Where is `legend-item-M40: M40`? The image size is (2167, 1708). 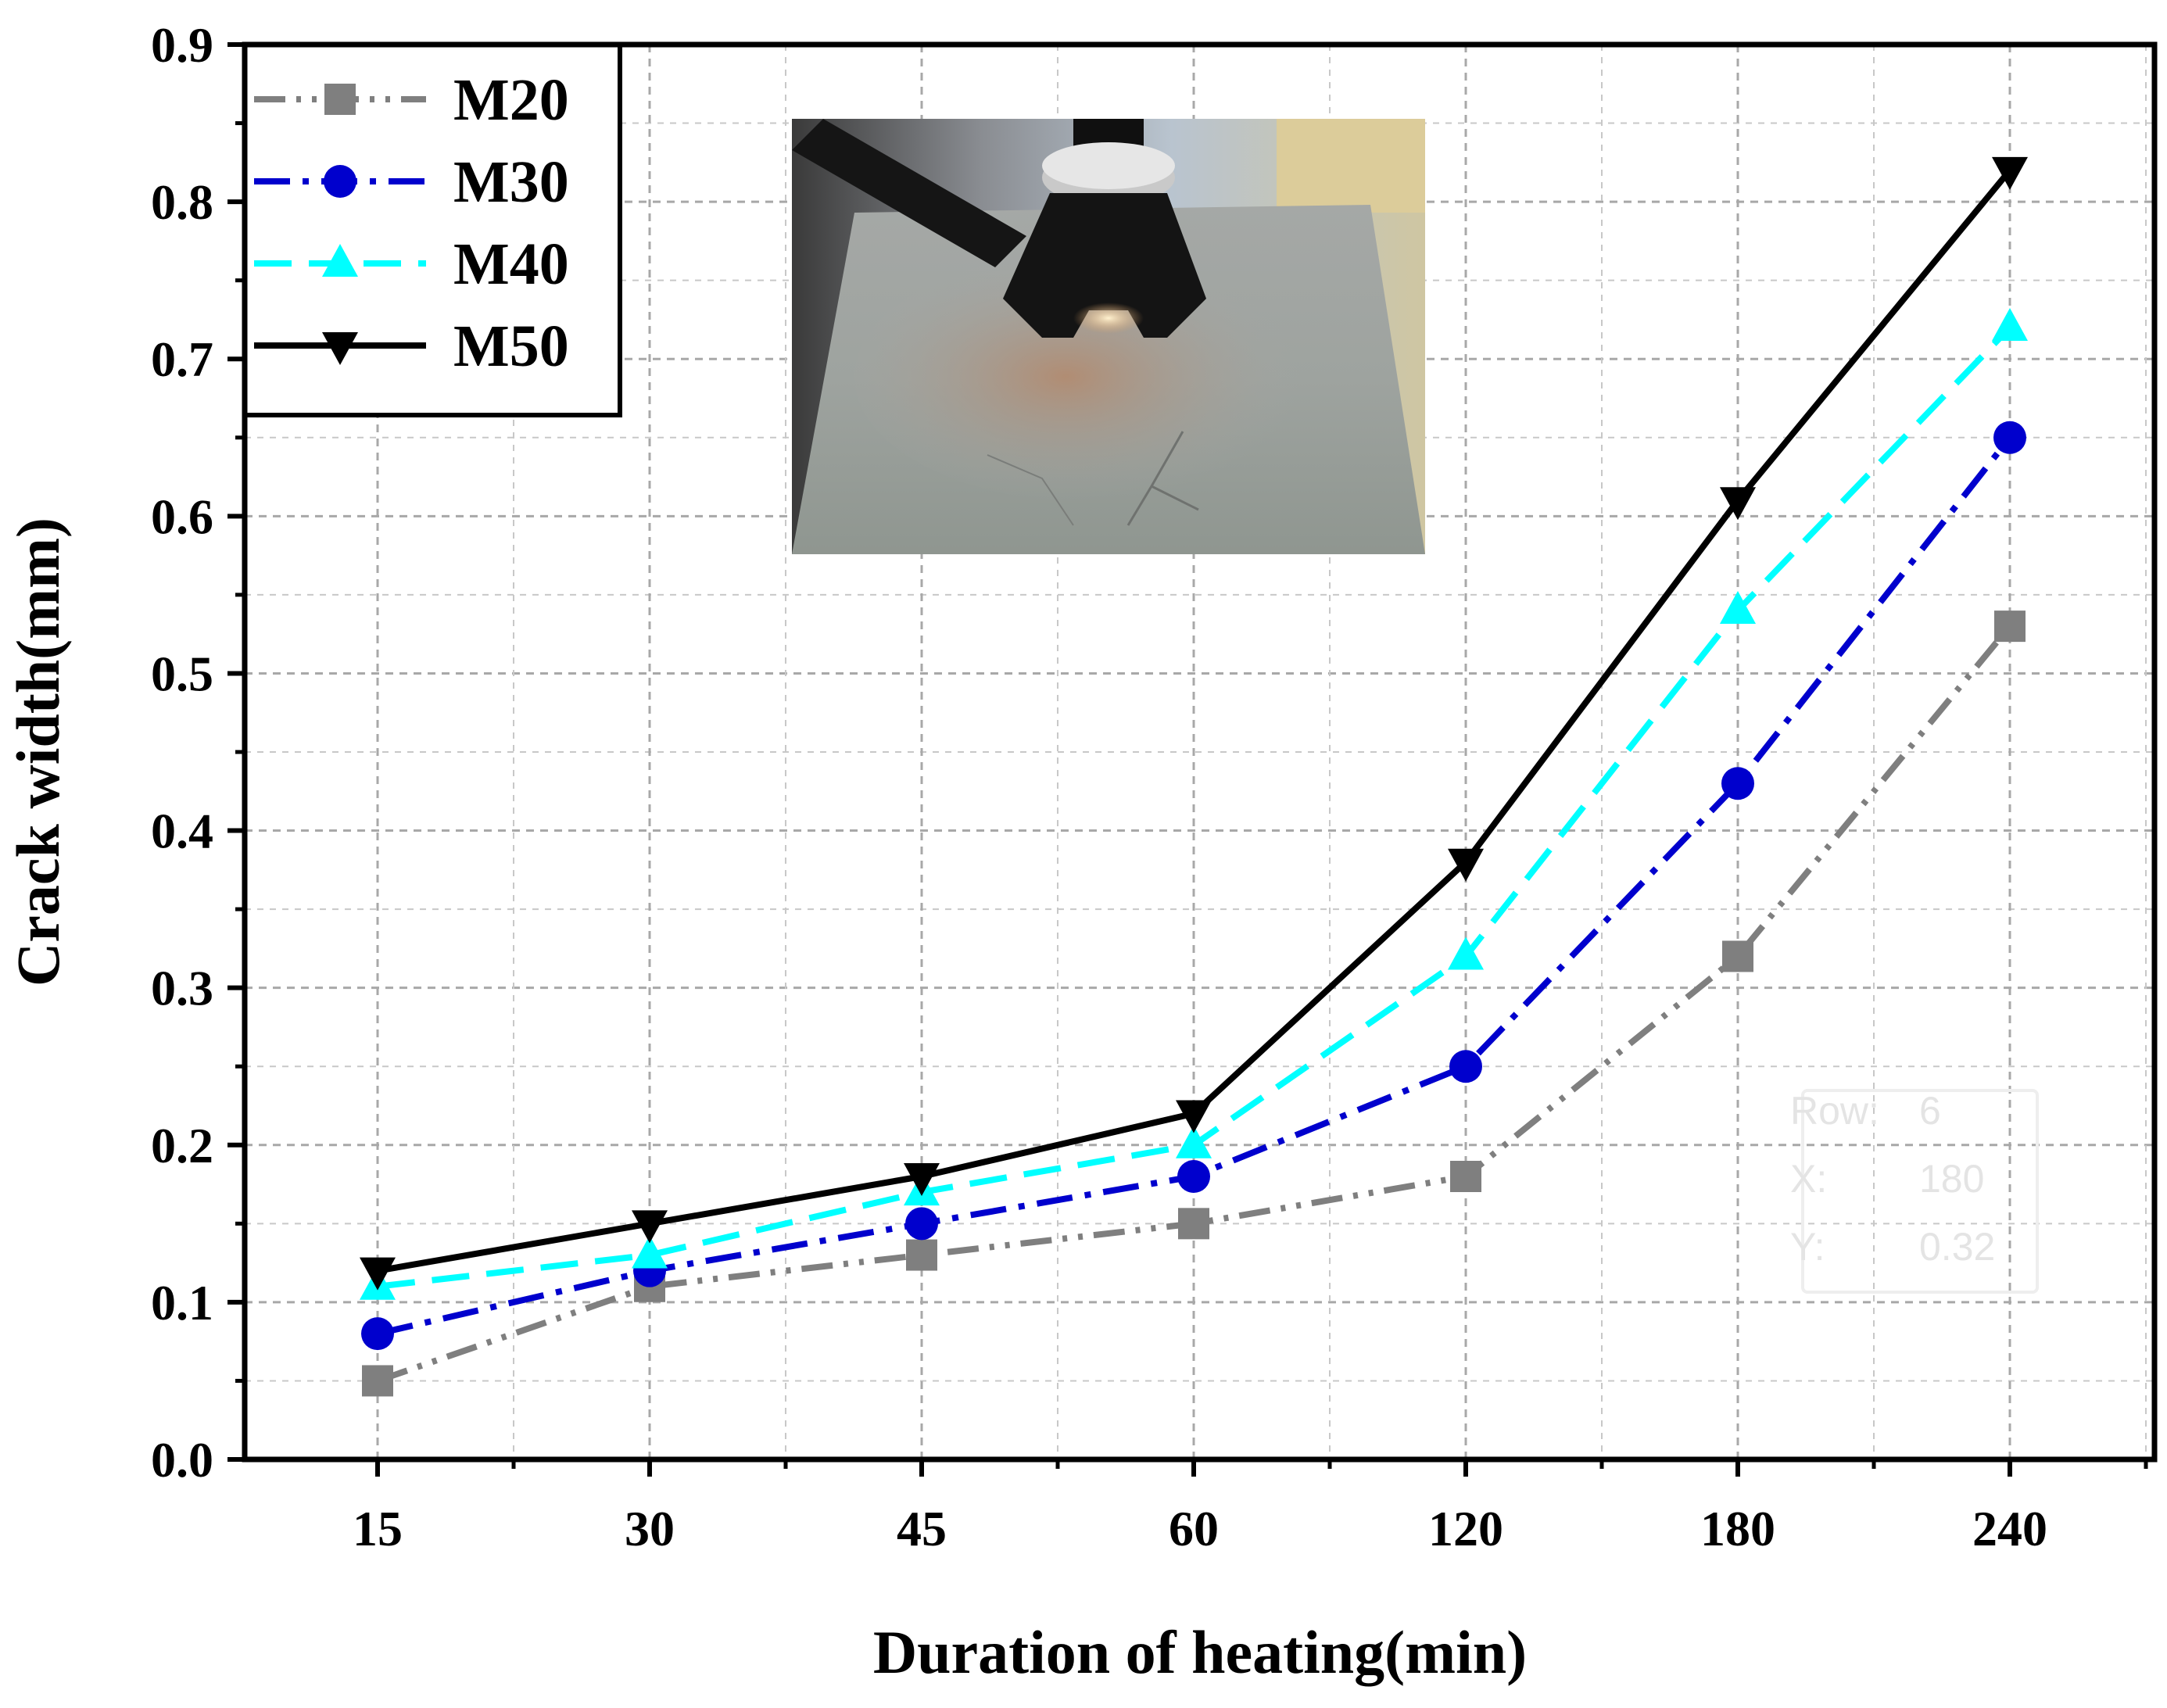
legend-item-M40: M40 is located at coordinates (411, 264).